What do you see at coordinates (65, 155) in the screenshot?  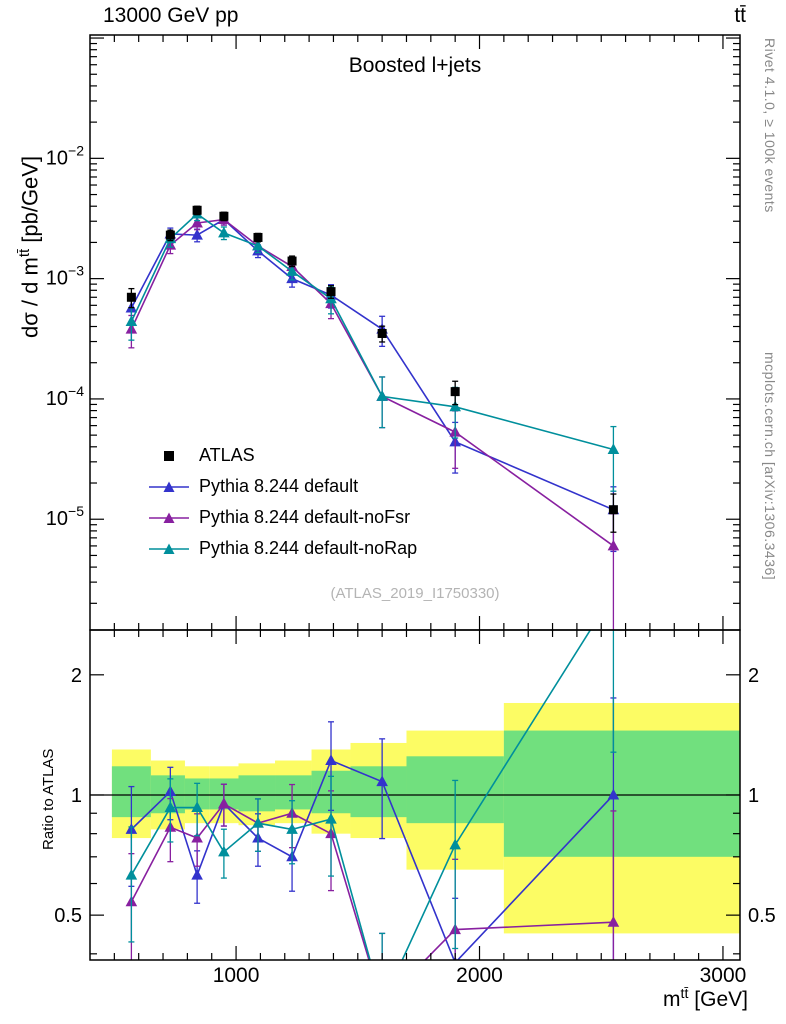 I see `svg-text: 10⁻²` at bounding box center [65, 155].